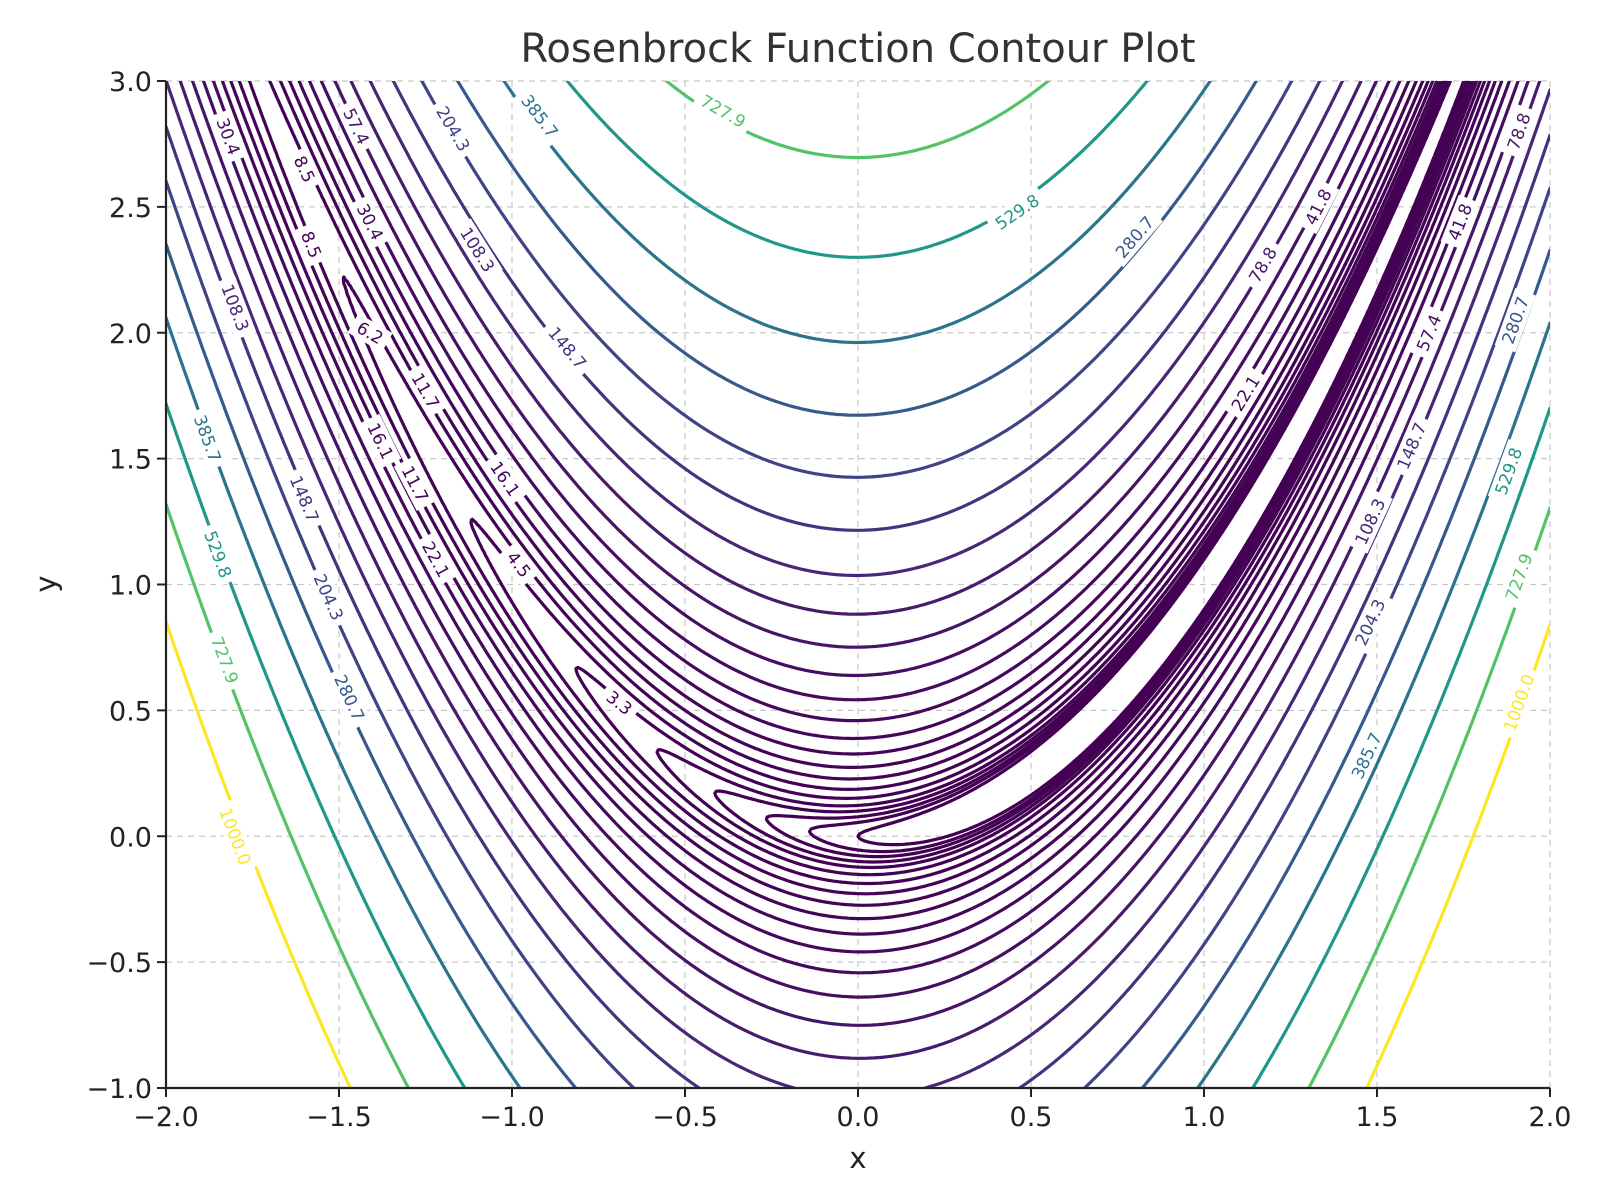 This screenshot has height=1200, width=1600. What do you see at coordinates (339, 1117) in the screenshot?
I see `x-tick-label: −1.5` at bounding box center [339, 1117].